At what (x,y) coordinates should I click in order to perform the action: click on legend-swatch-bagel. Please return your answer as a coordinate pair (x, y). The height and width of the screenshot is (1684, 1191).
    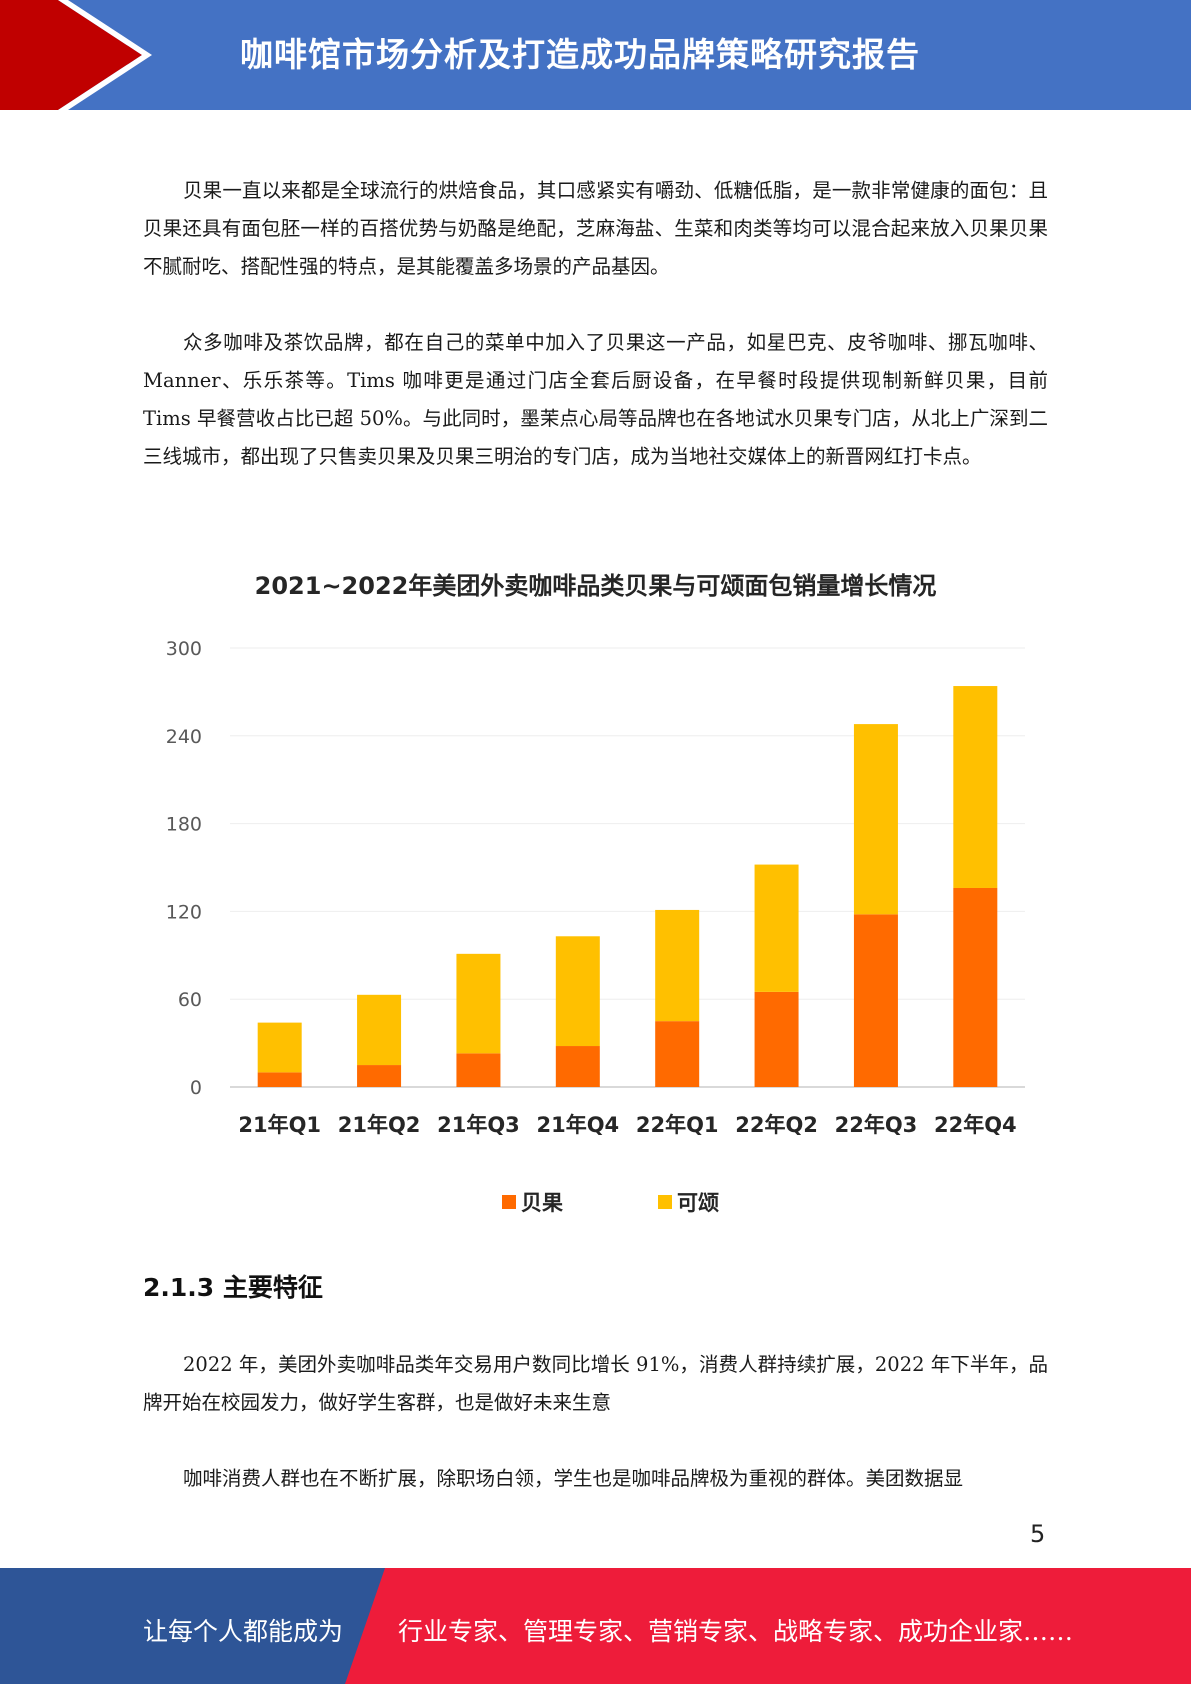
    Looking at the image, I should click on (509, 1202).